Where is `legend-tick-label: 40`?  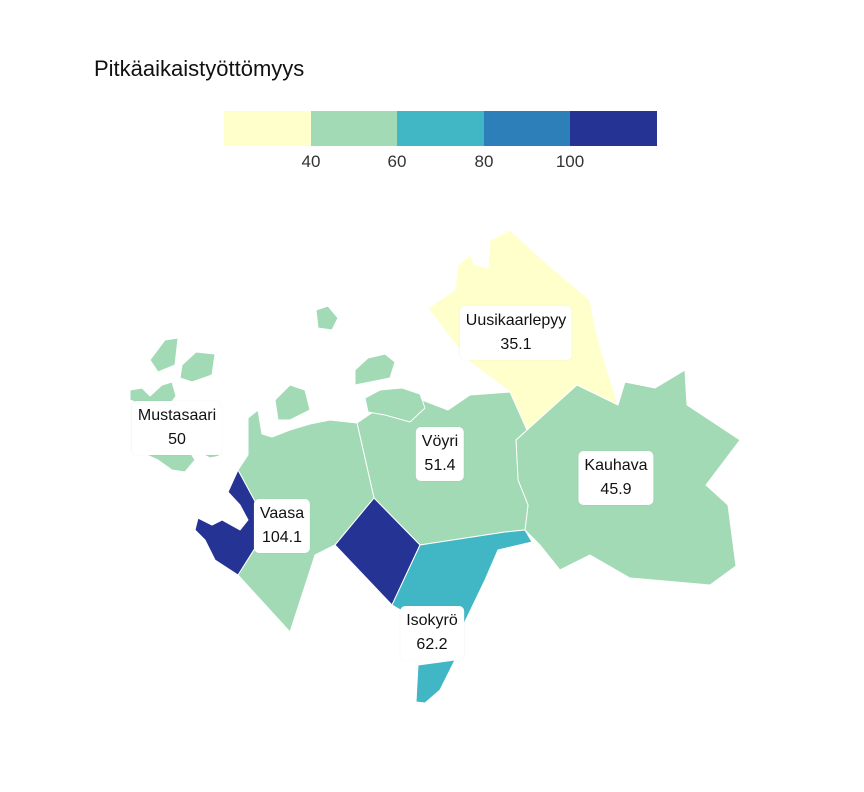 legend-tick-label: 40 is located at coordinates (311, 161).